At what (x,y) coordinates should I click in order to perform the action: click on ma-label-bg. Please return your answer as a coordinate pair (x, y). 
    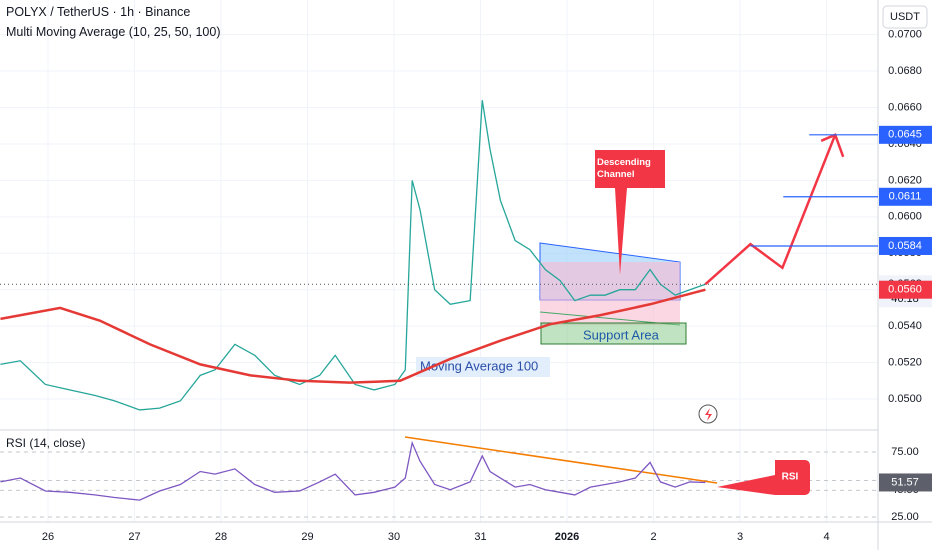
    Looking at the image, I should click on (483, 367).